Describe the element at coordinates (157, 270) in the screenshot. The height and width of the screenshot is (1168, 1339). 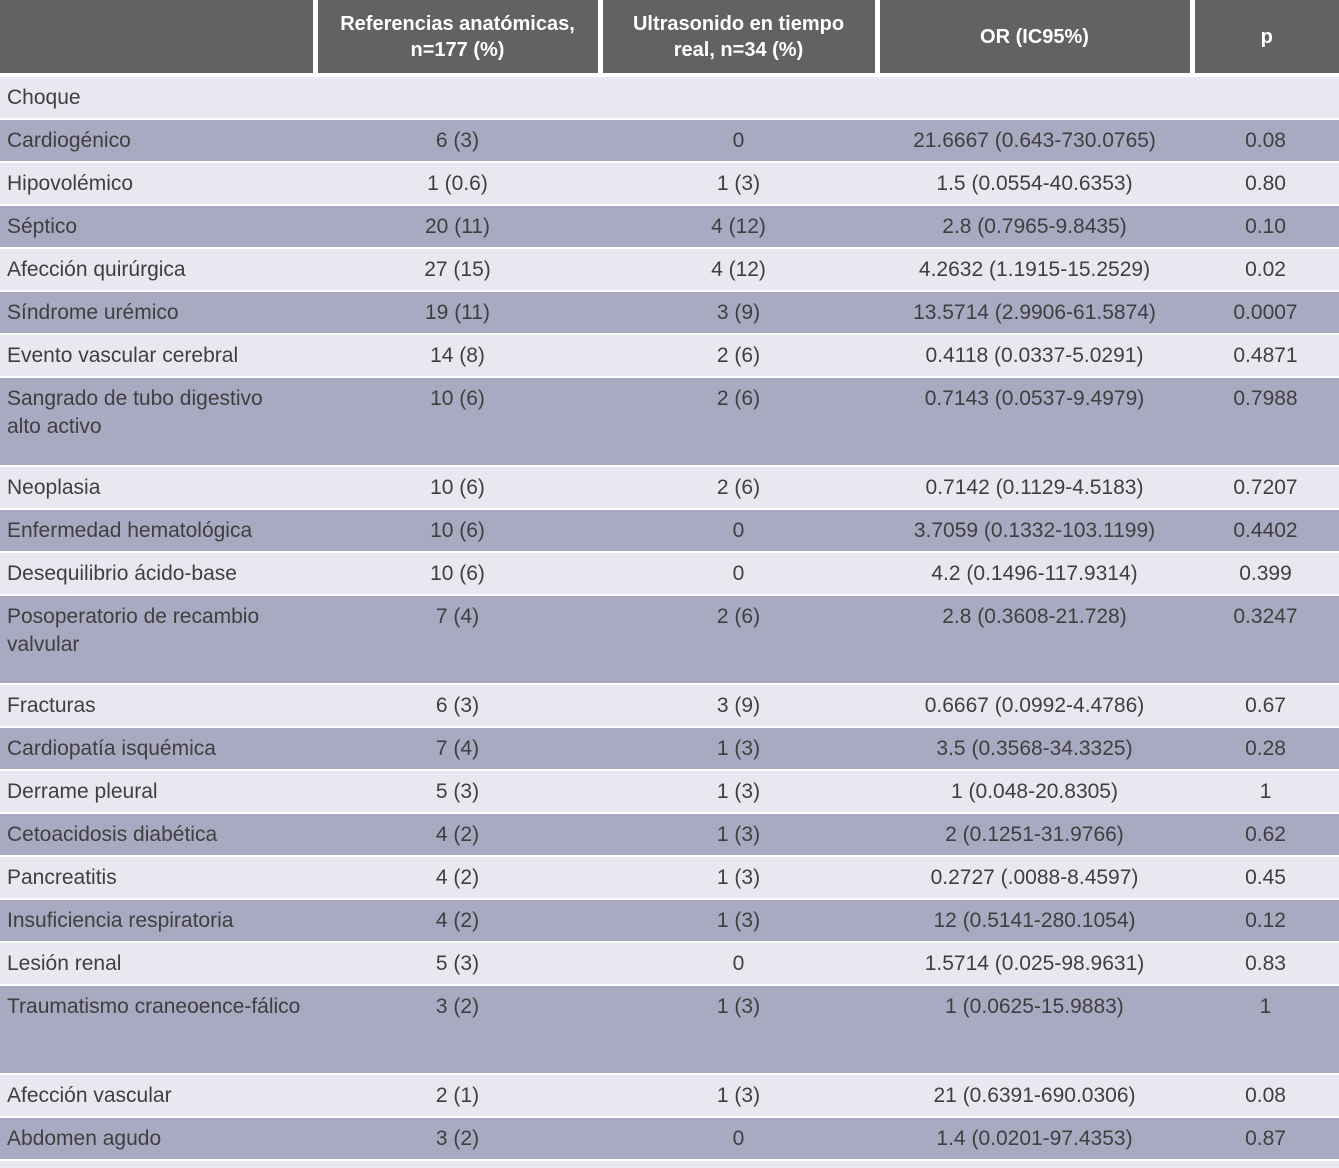
I see `row-label: Afección quirúrgica` at that location.